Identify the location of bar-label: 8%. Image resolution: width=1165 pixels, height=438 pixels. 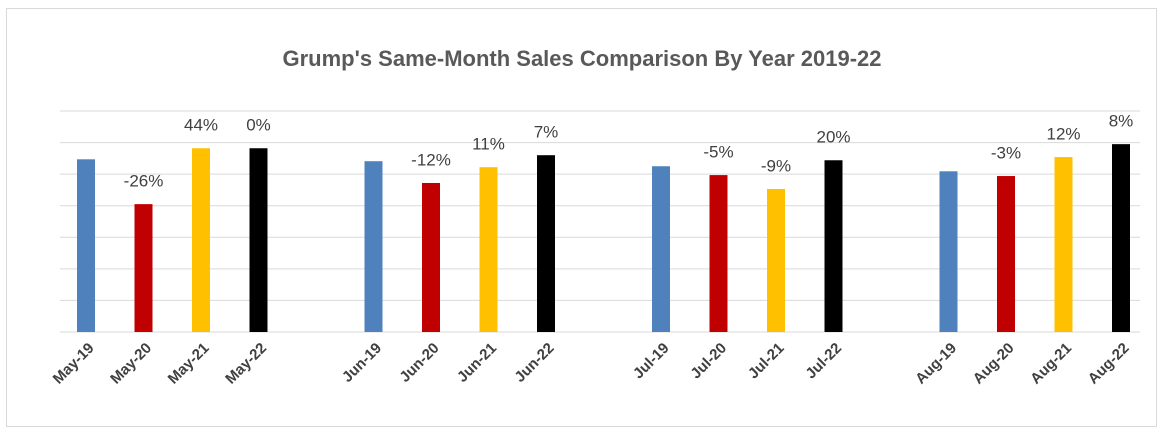
(1121, 121).